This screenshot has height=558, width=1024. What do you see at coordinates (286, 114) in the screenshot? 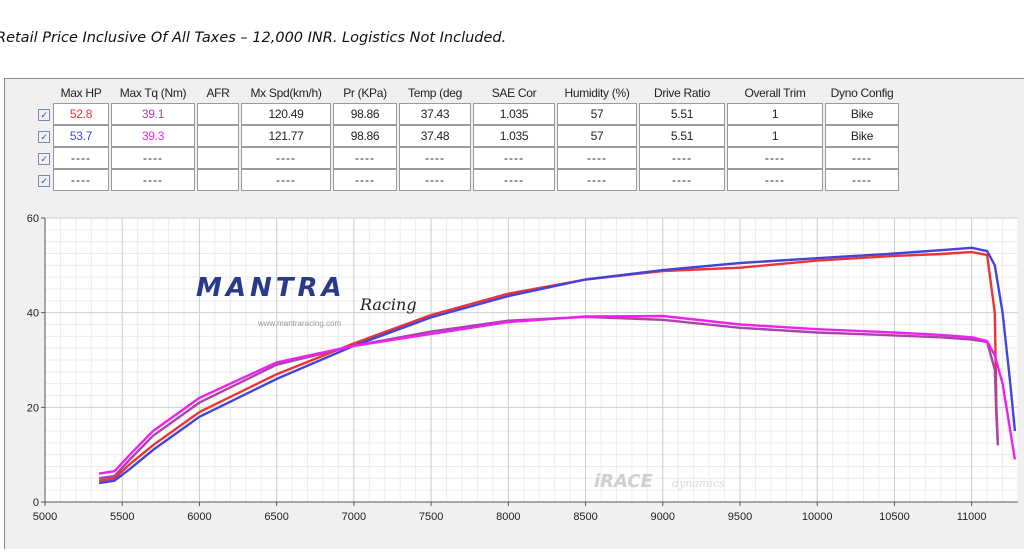
I see `table-cell: 120.49` at bounding box center [286, 114].